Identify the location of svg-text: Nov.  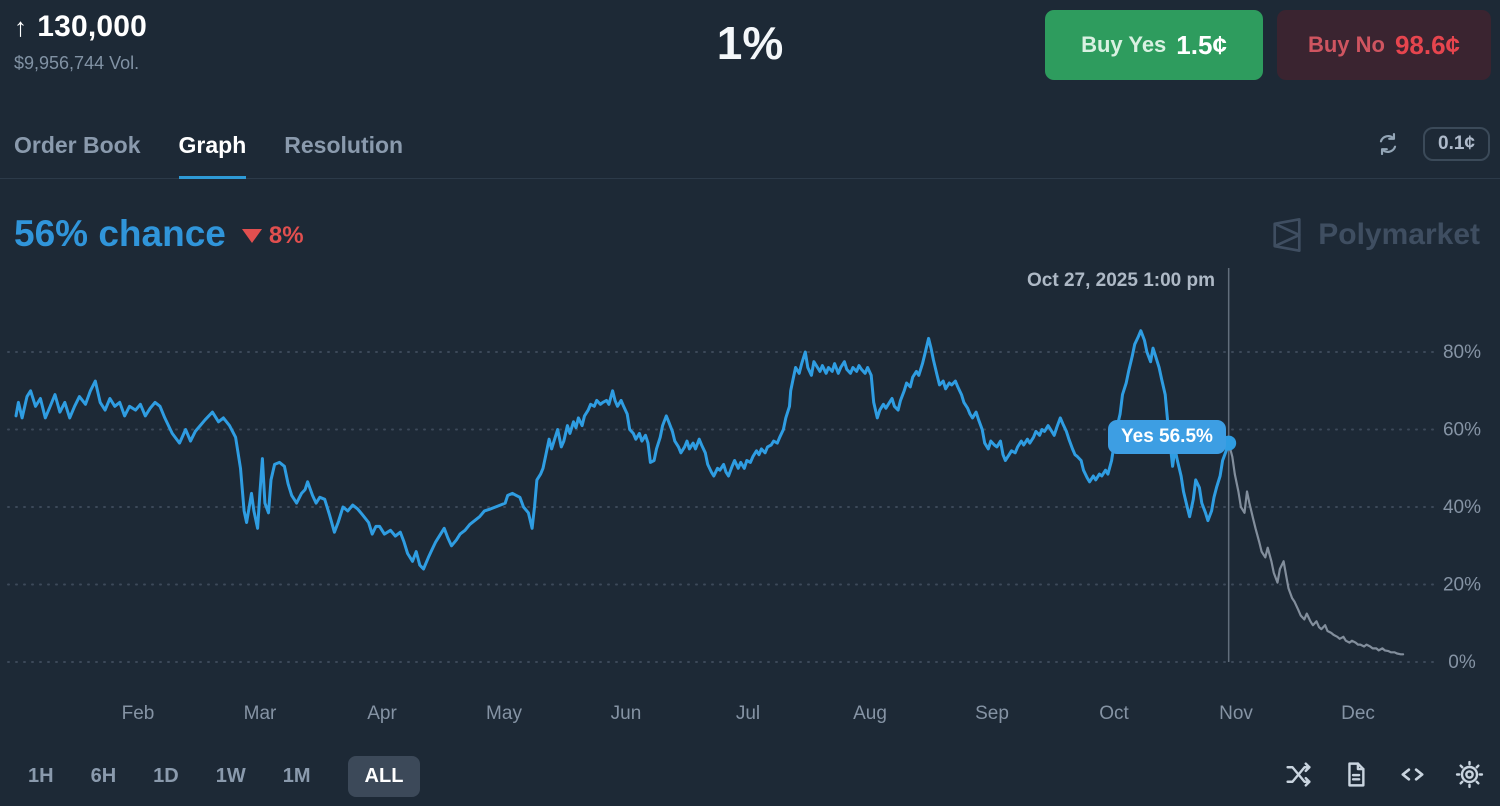
(1236, 713).